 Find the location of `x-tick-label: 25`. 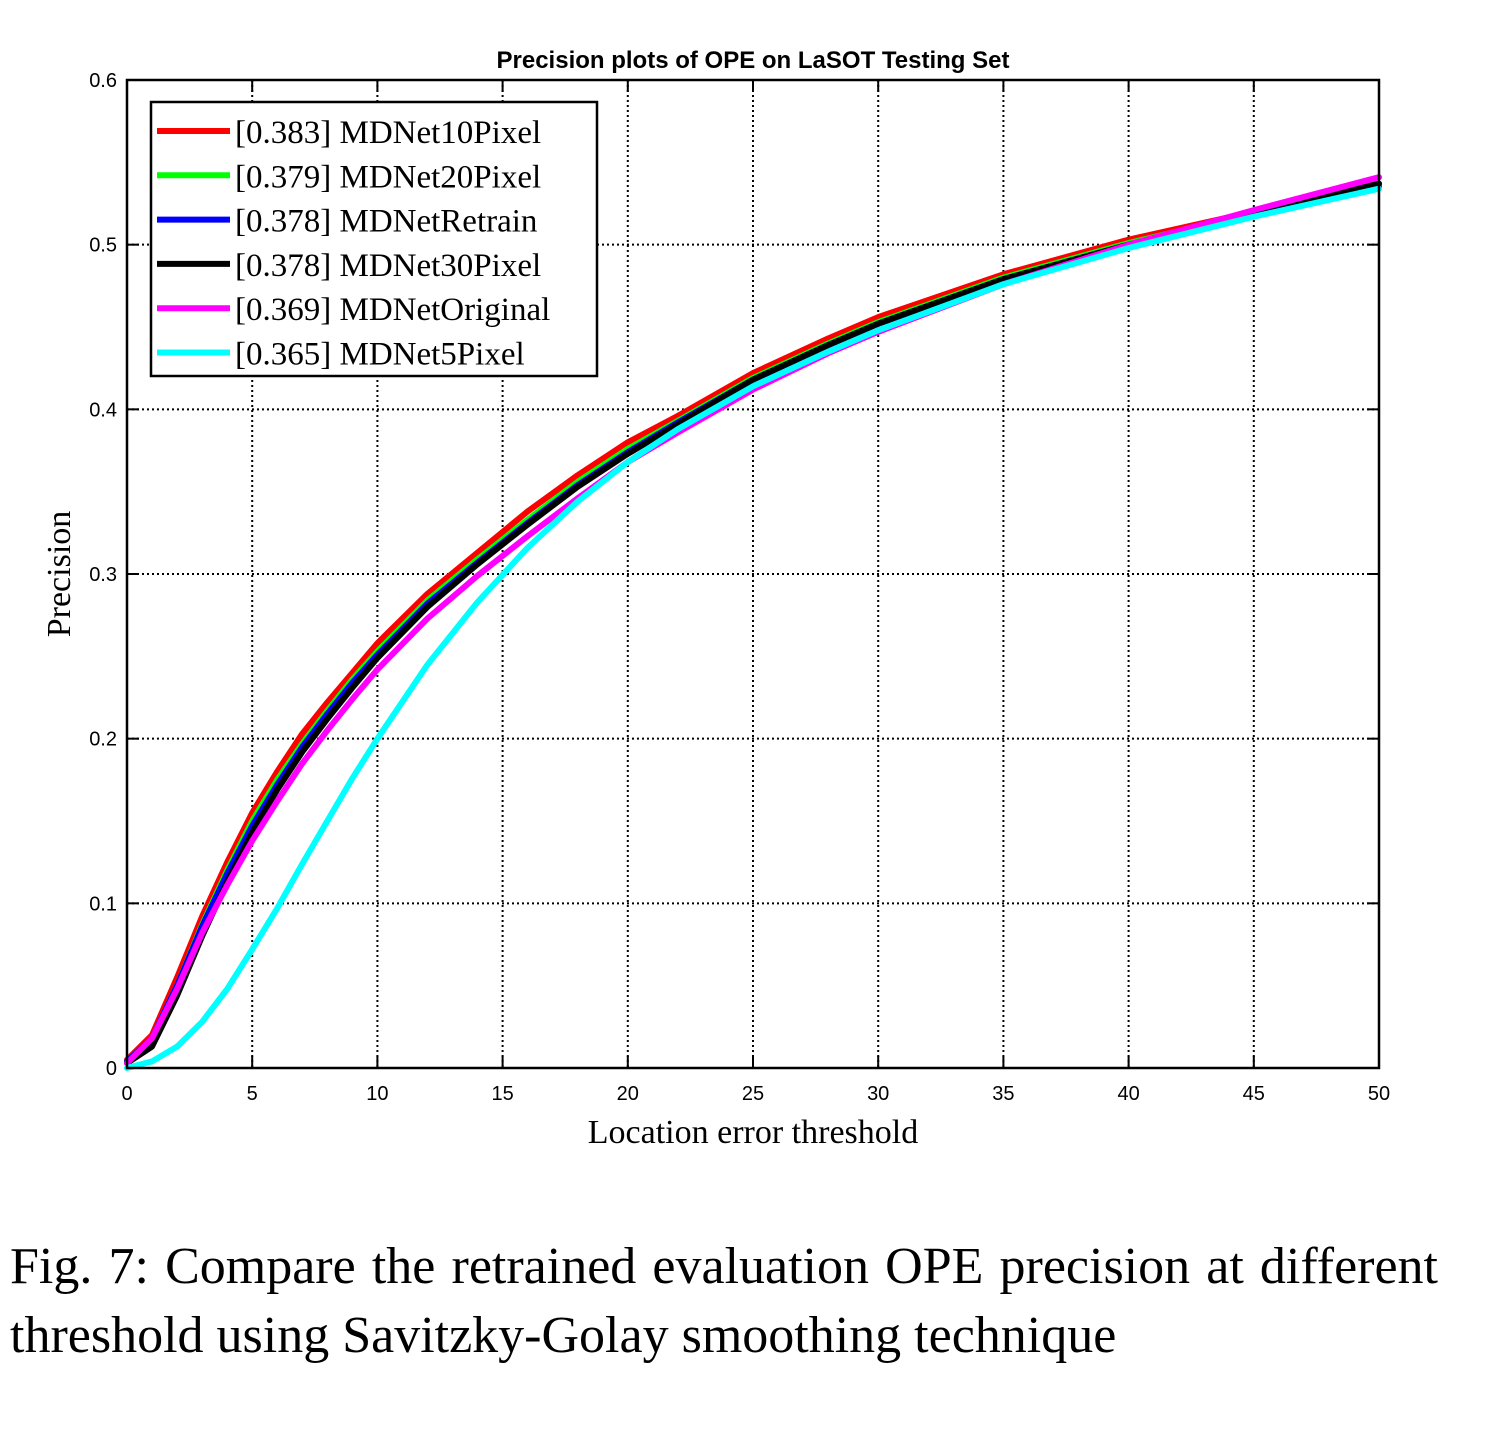

x-tick-label: 25 is located at coordinates (753, 1094).